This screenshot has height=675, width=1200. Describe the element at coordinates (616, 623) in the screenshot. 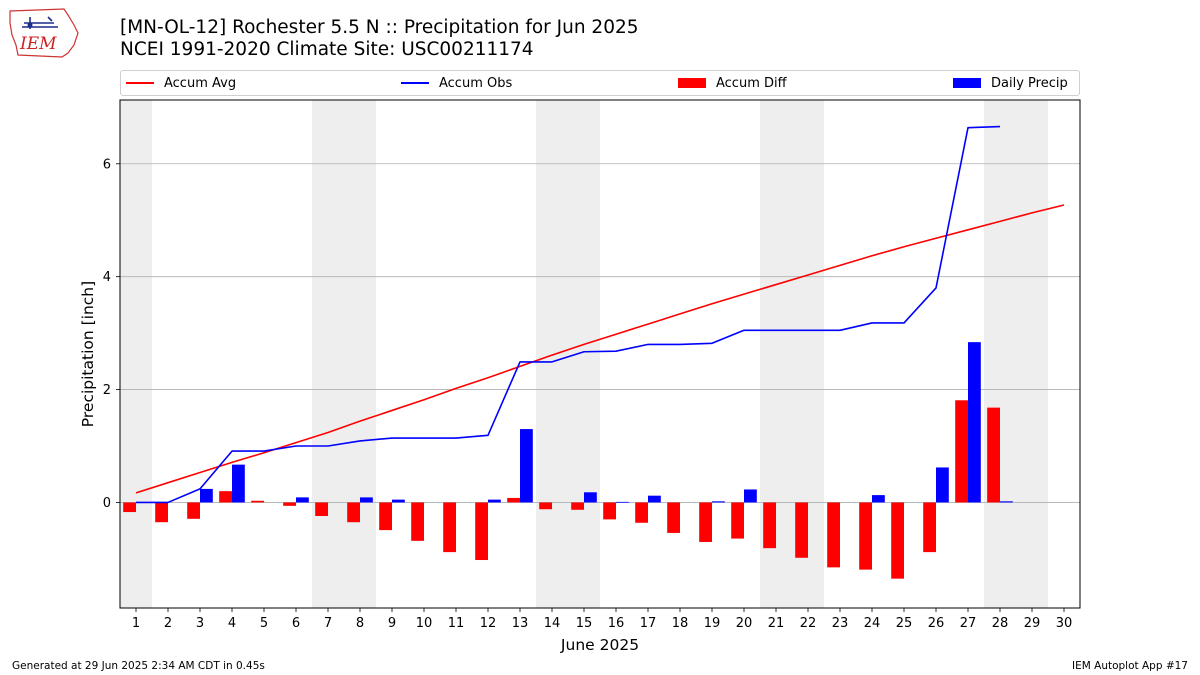

I see `x-tick-label-16: 16` at that location.